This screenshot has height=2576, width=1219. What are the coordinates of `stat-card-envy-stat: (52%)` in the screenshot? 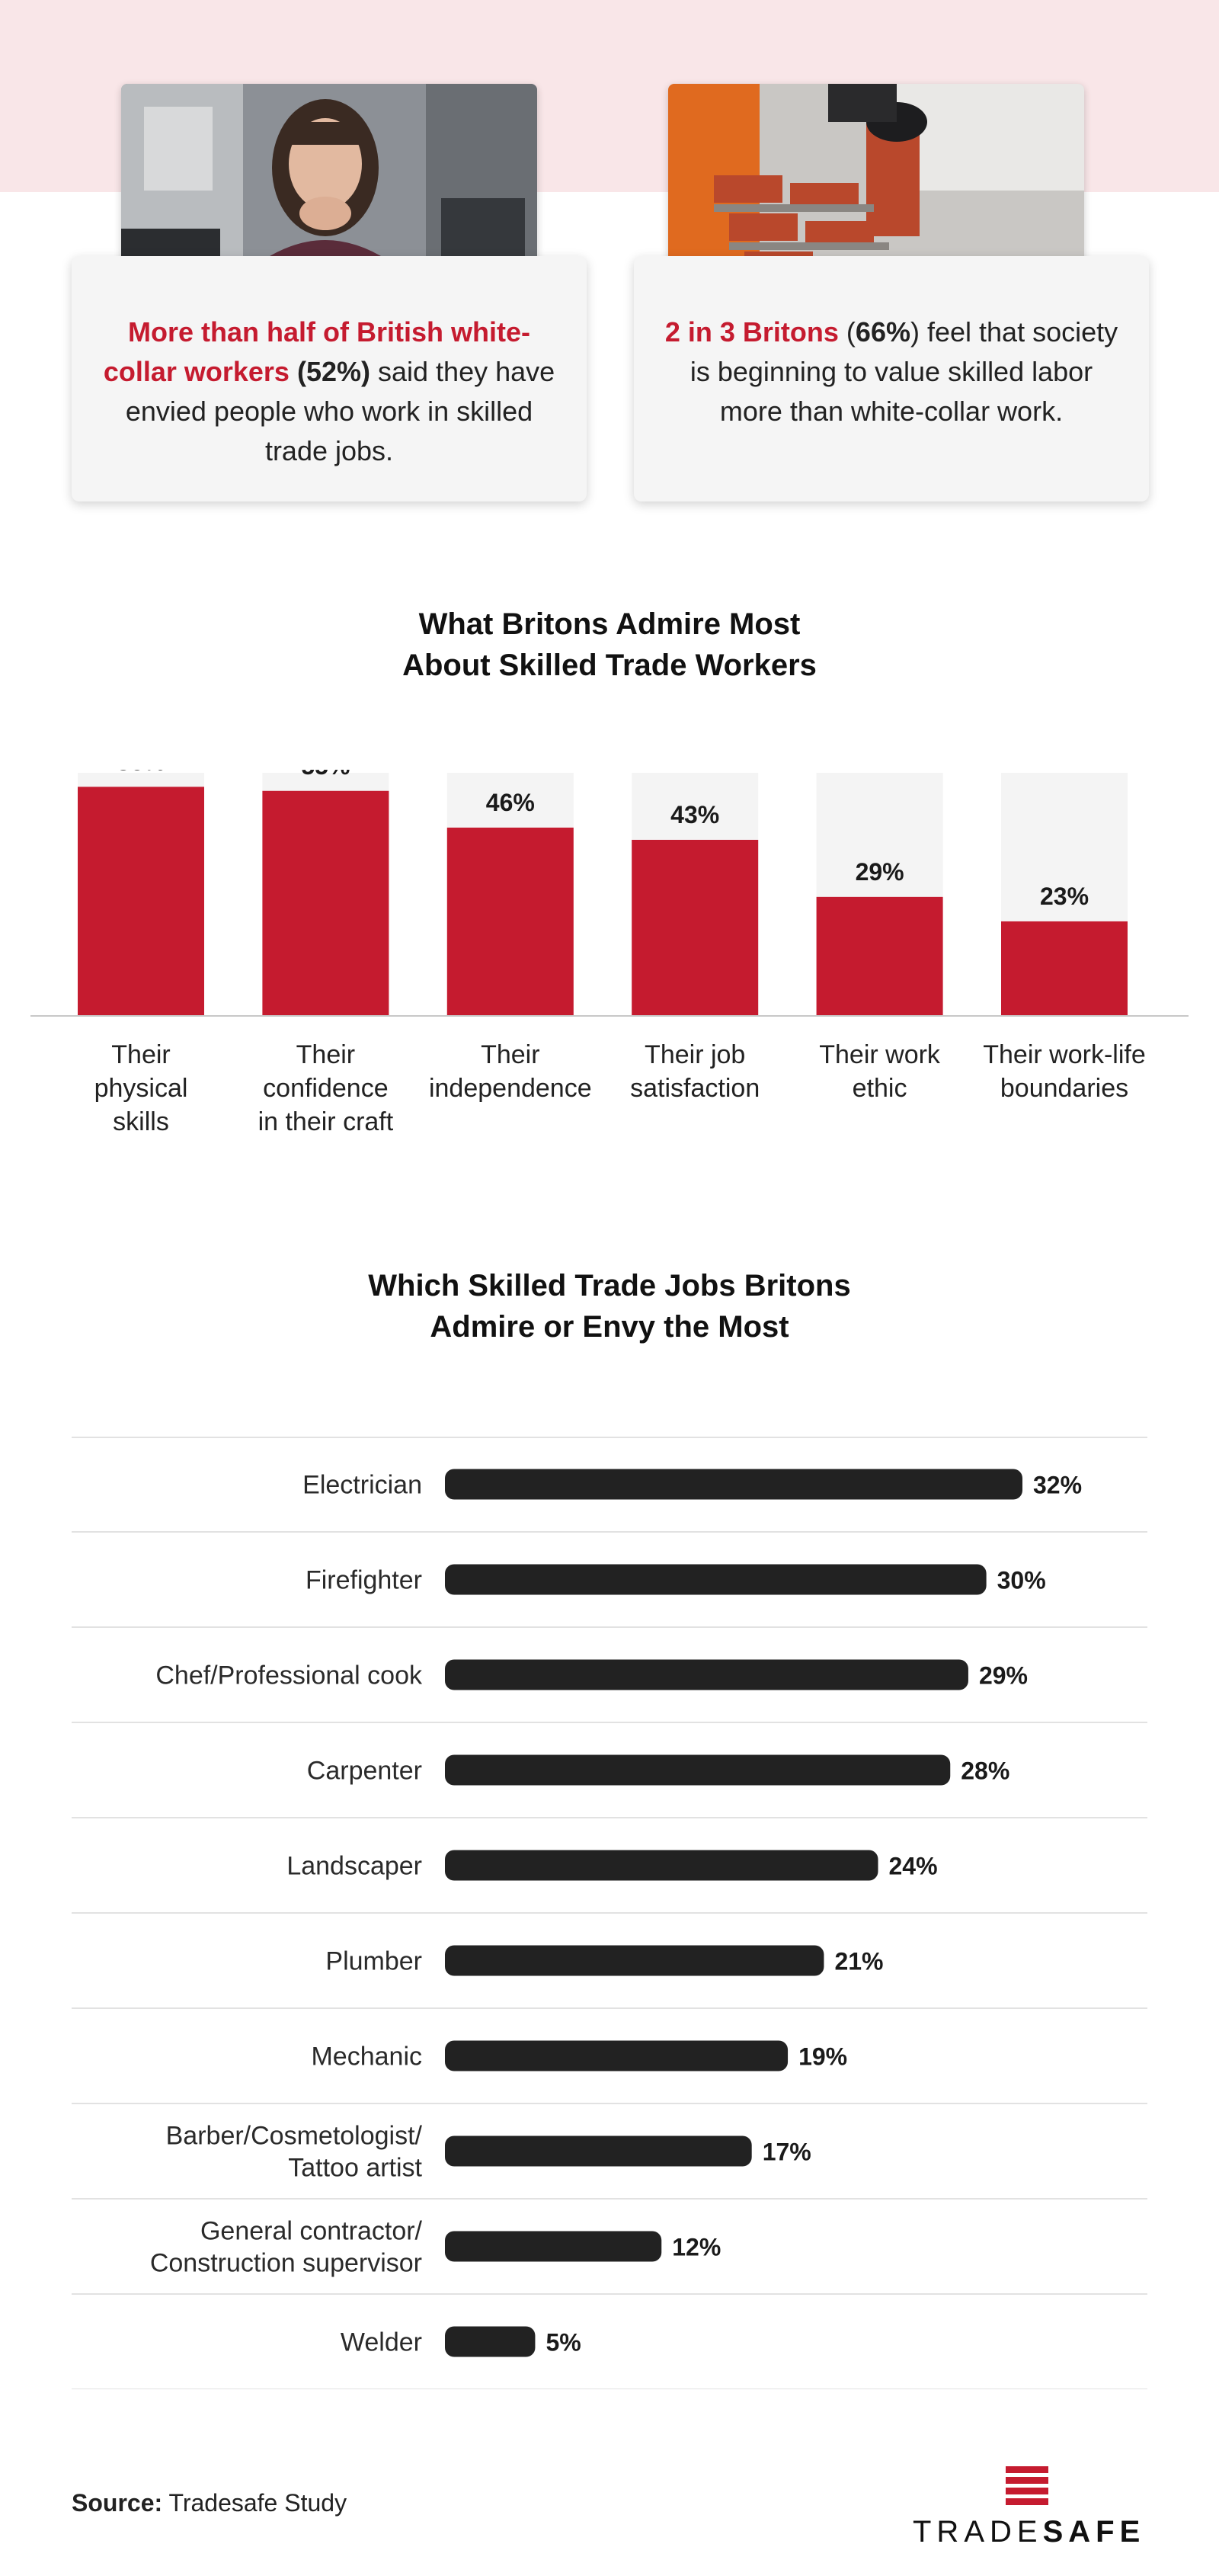 It's located at (333, 371).